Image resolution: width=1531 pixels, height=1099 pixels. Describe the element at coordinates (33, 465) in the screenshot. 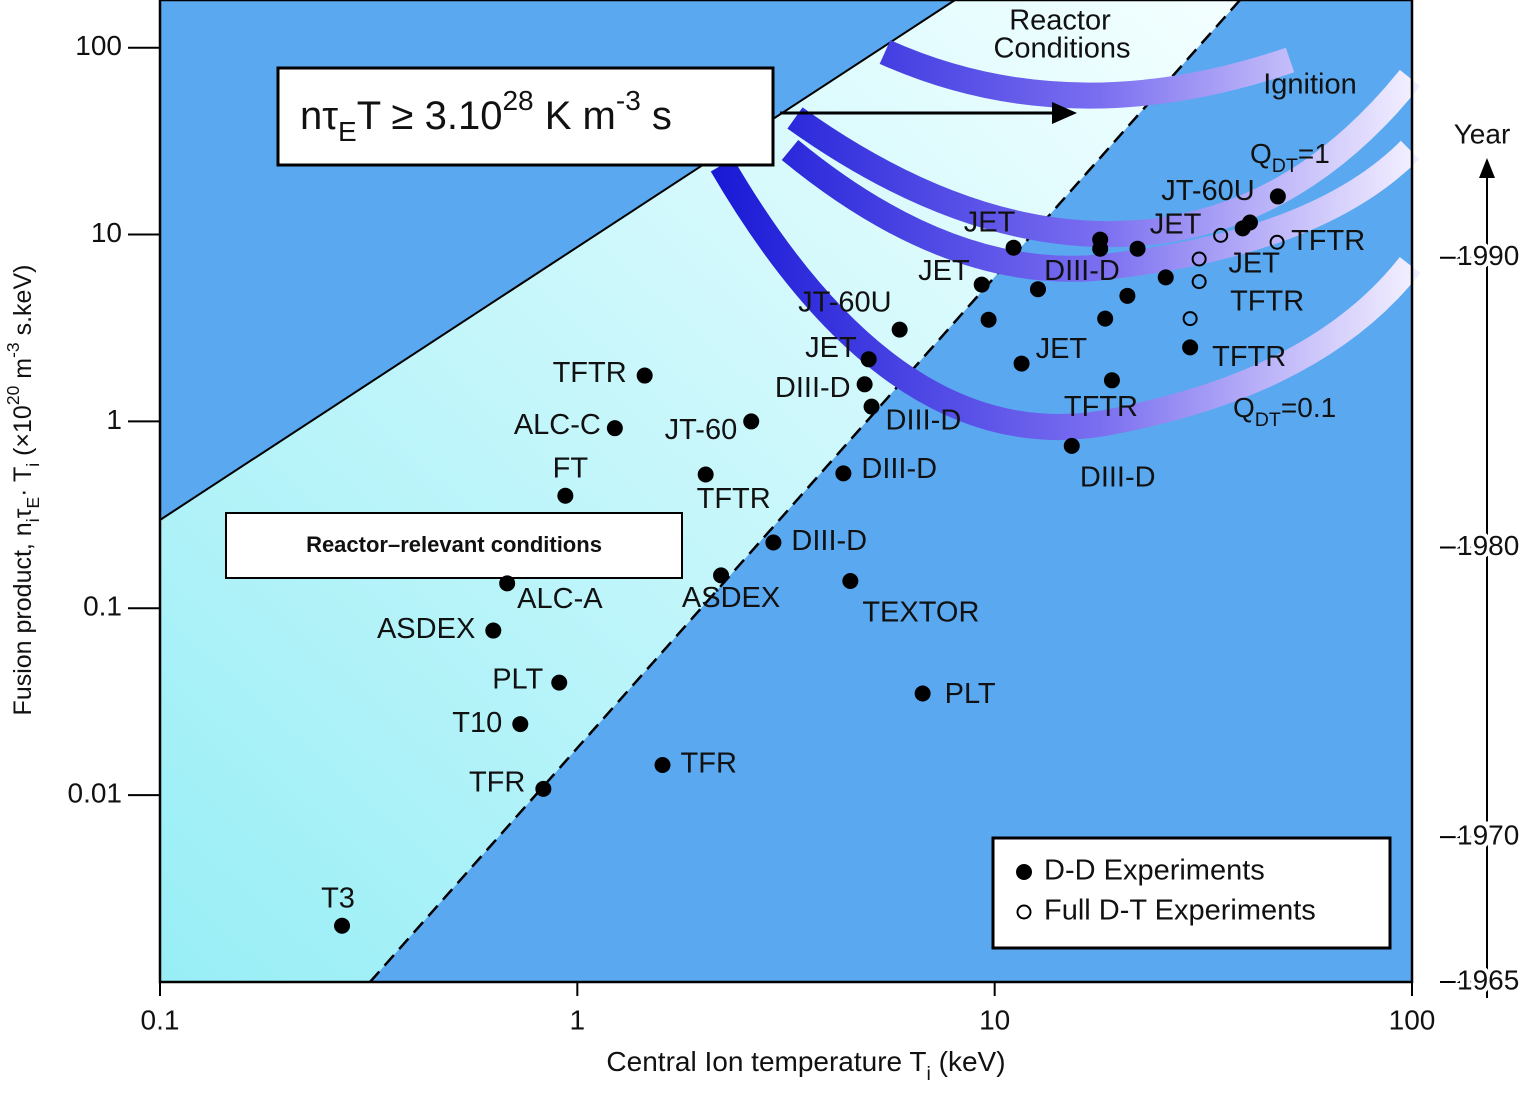

I see `y-axis-label-part: i` at that location.